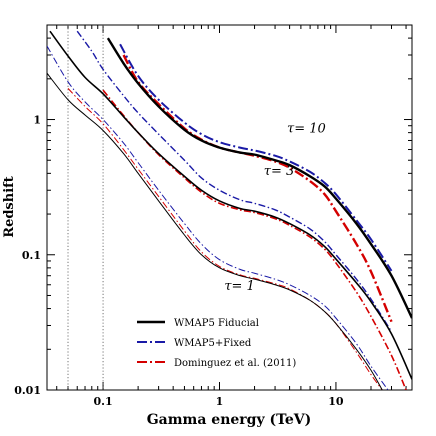 The width and height of the screenshot is (436, 436). Describe the element at coordinates (229, 420) in the screenshot. I see `x-axis-label: Gamma energy (TeV)` at that location.